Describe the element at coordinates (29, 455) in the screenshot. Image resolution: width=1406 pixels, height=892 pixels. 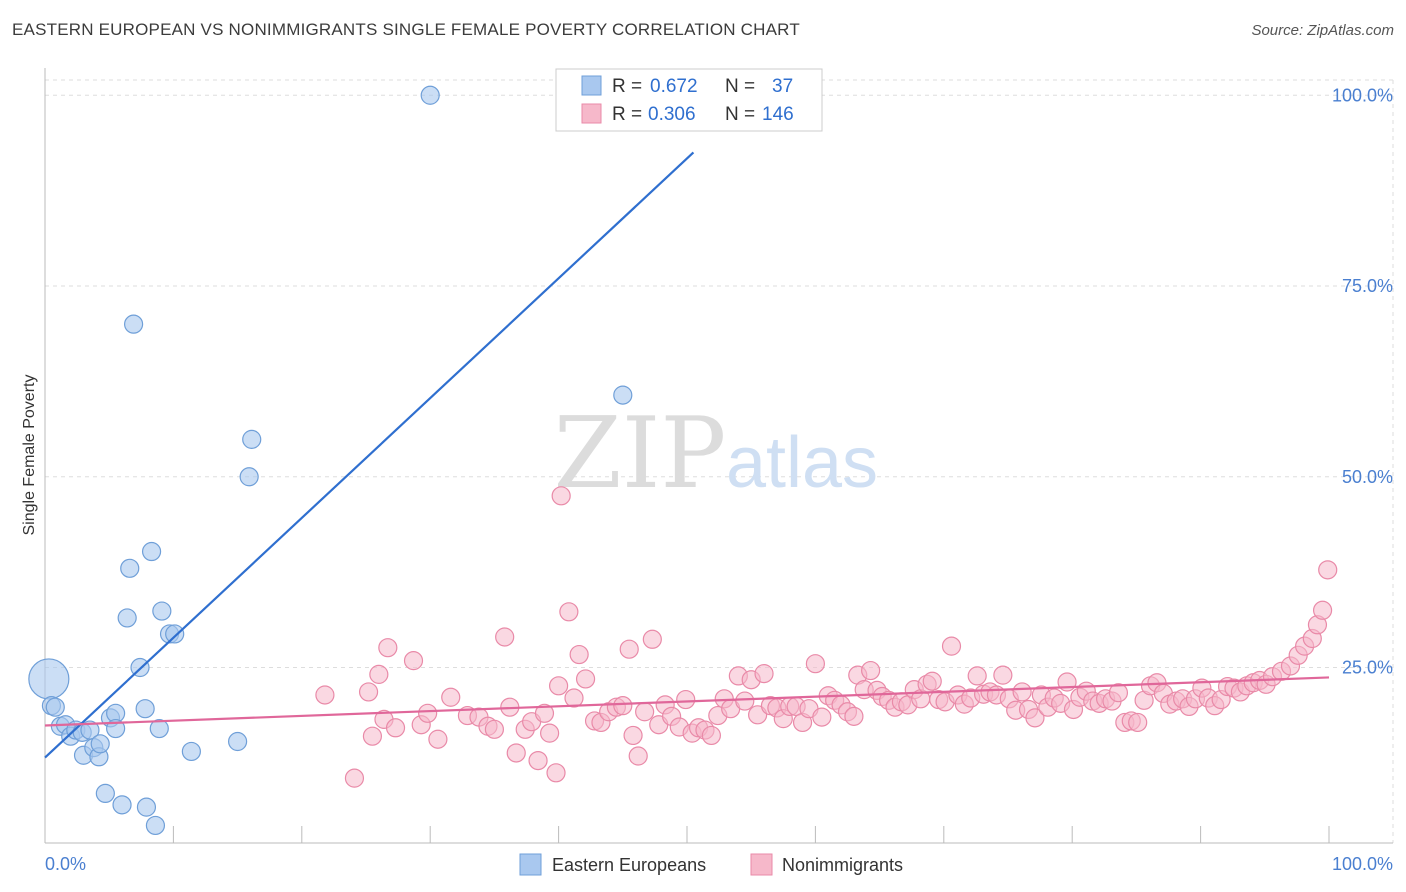
I see `y-axis-label: Single Female Poverty` at that location.